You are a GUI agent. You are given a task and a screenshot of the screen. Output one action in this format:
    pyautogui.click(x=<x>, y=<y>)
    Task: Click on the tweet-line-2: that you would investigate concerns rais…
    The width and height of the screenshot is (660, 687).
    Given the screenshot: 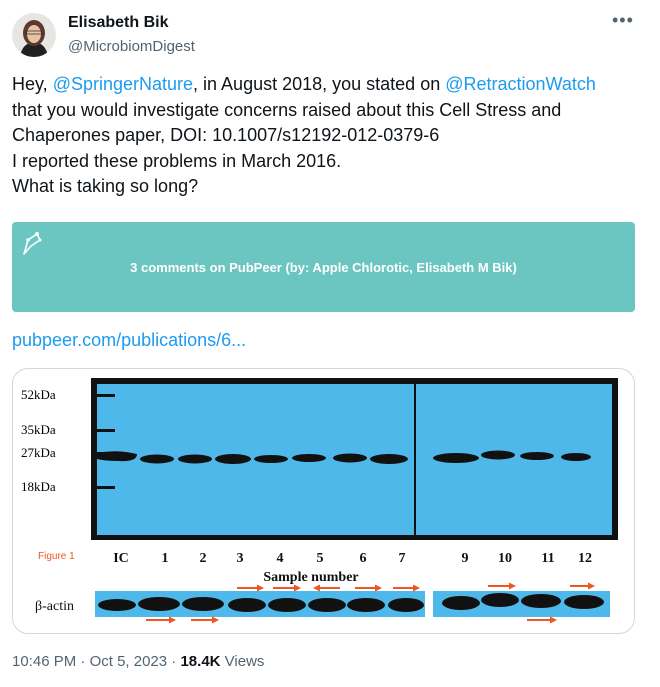 What is the action you would take?
    pyautogui.click(x=287, y=109)
    